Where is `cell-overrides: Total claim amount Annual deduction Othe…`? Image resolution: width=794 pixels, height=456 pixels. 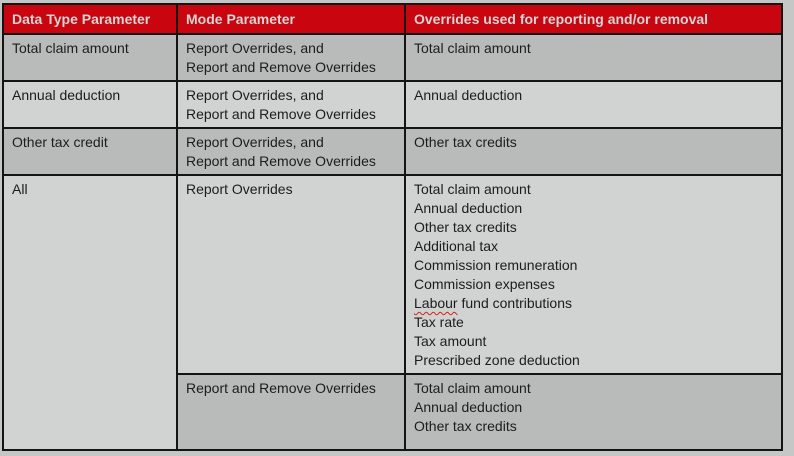 cell-overrides: Total claim amount Annual deduction Othe… is located at coordinates (593, 412).